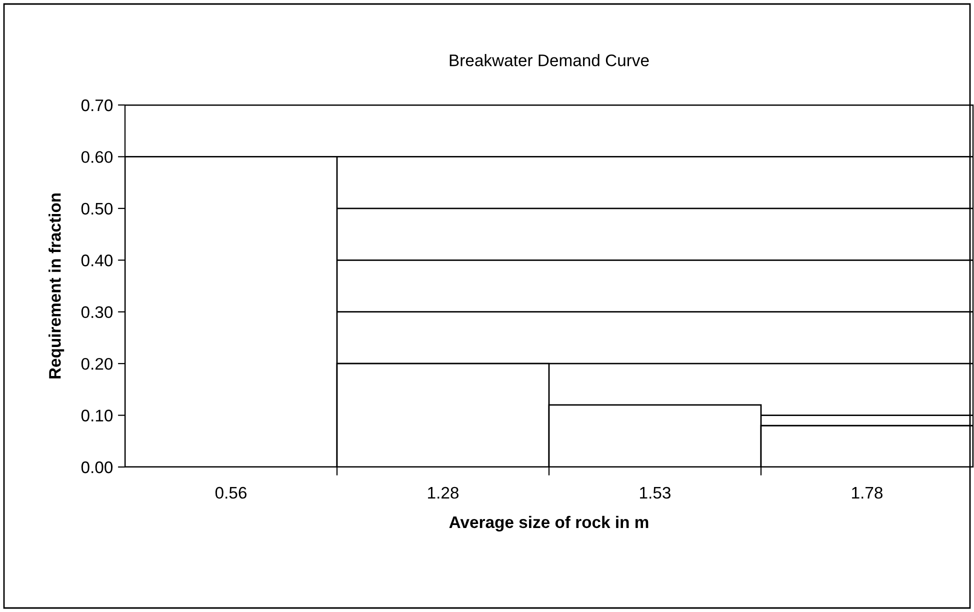 Image resolution: width=974 pixels, height=612 pixels. What do you see at coordinates (549, 60) in the screenshot?
I see `chart-title: Breakwater Demand Curve` at bounding box center [549, 60].